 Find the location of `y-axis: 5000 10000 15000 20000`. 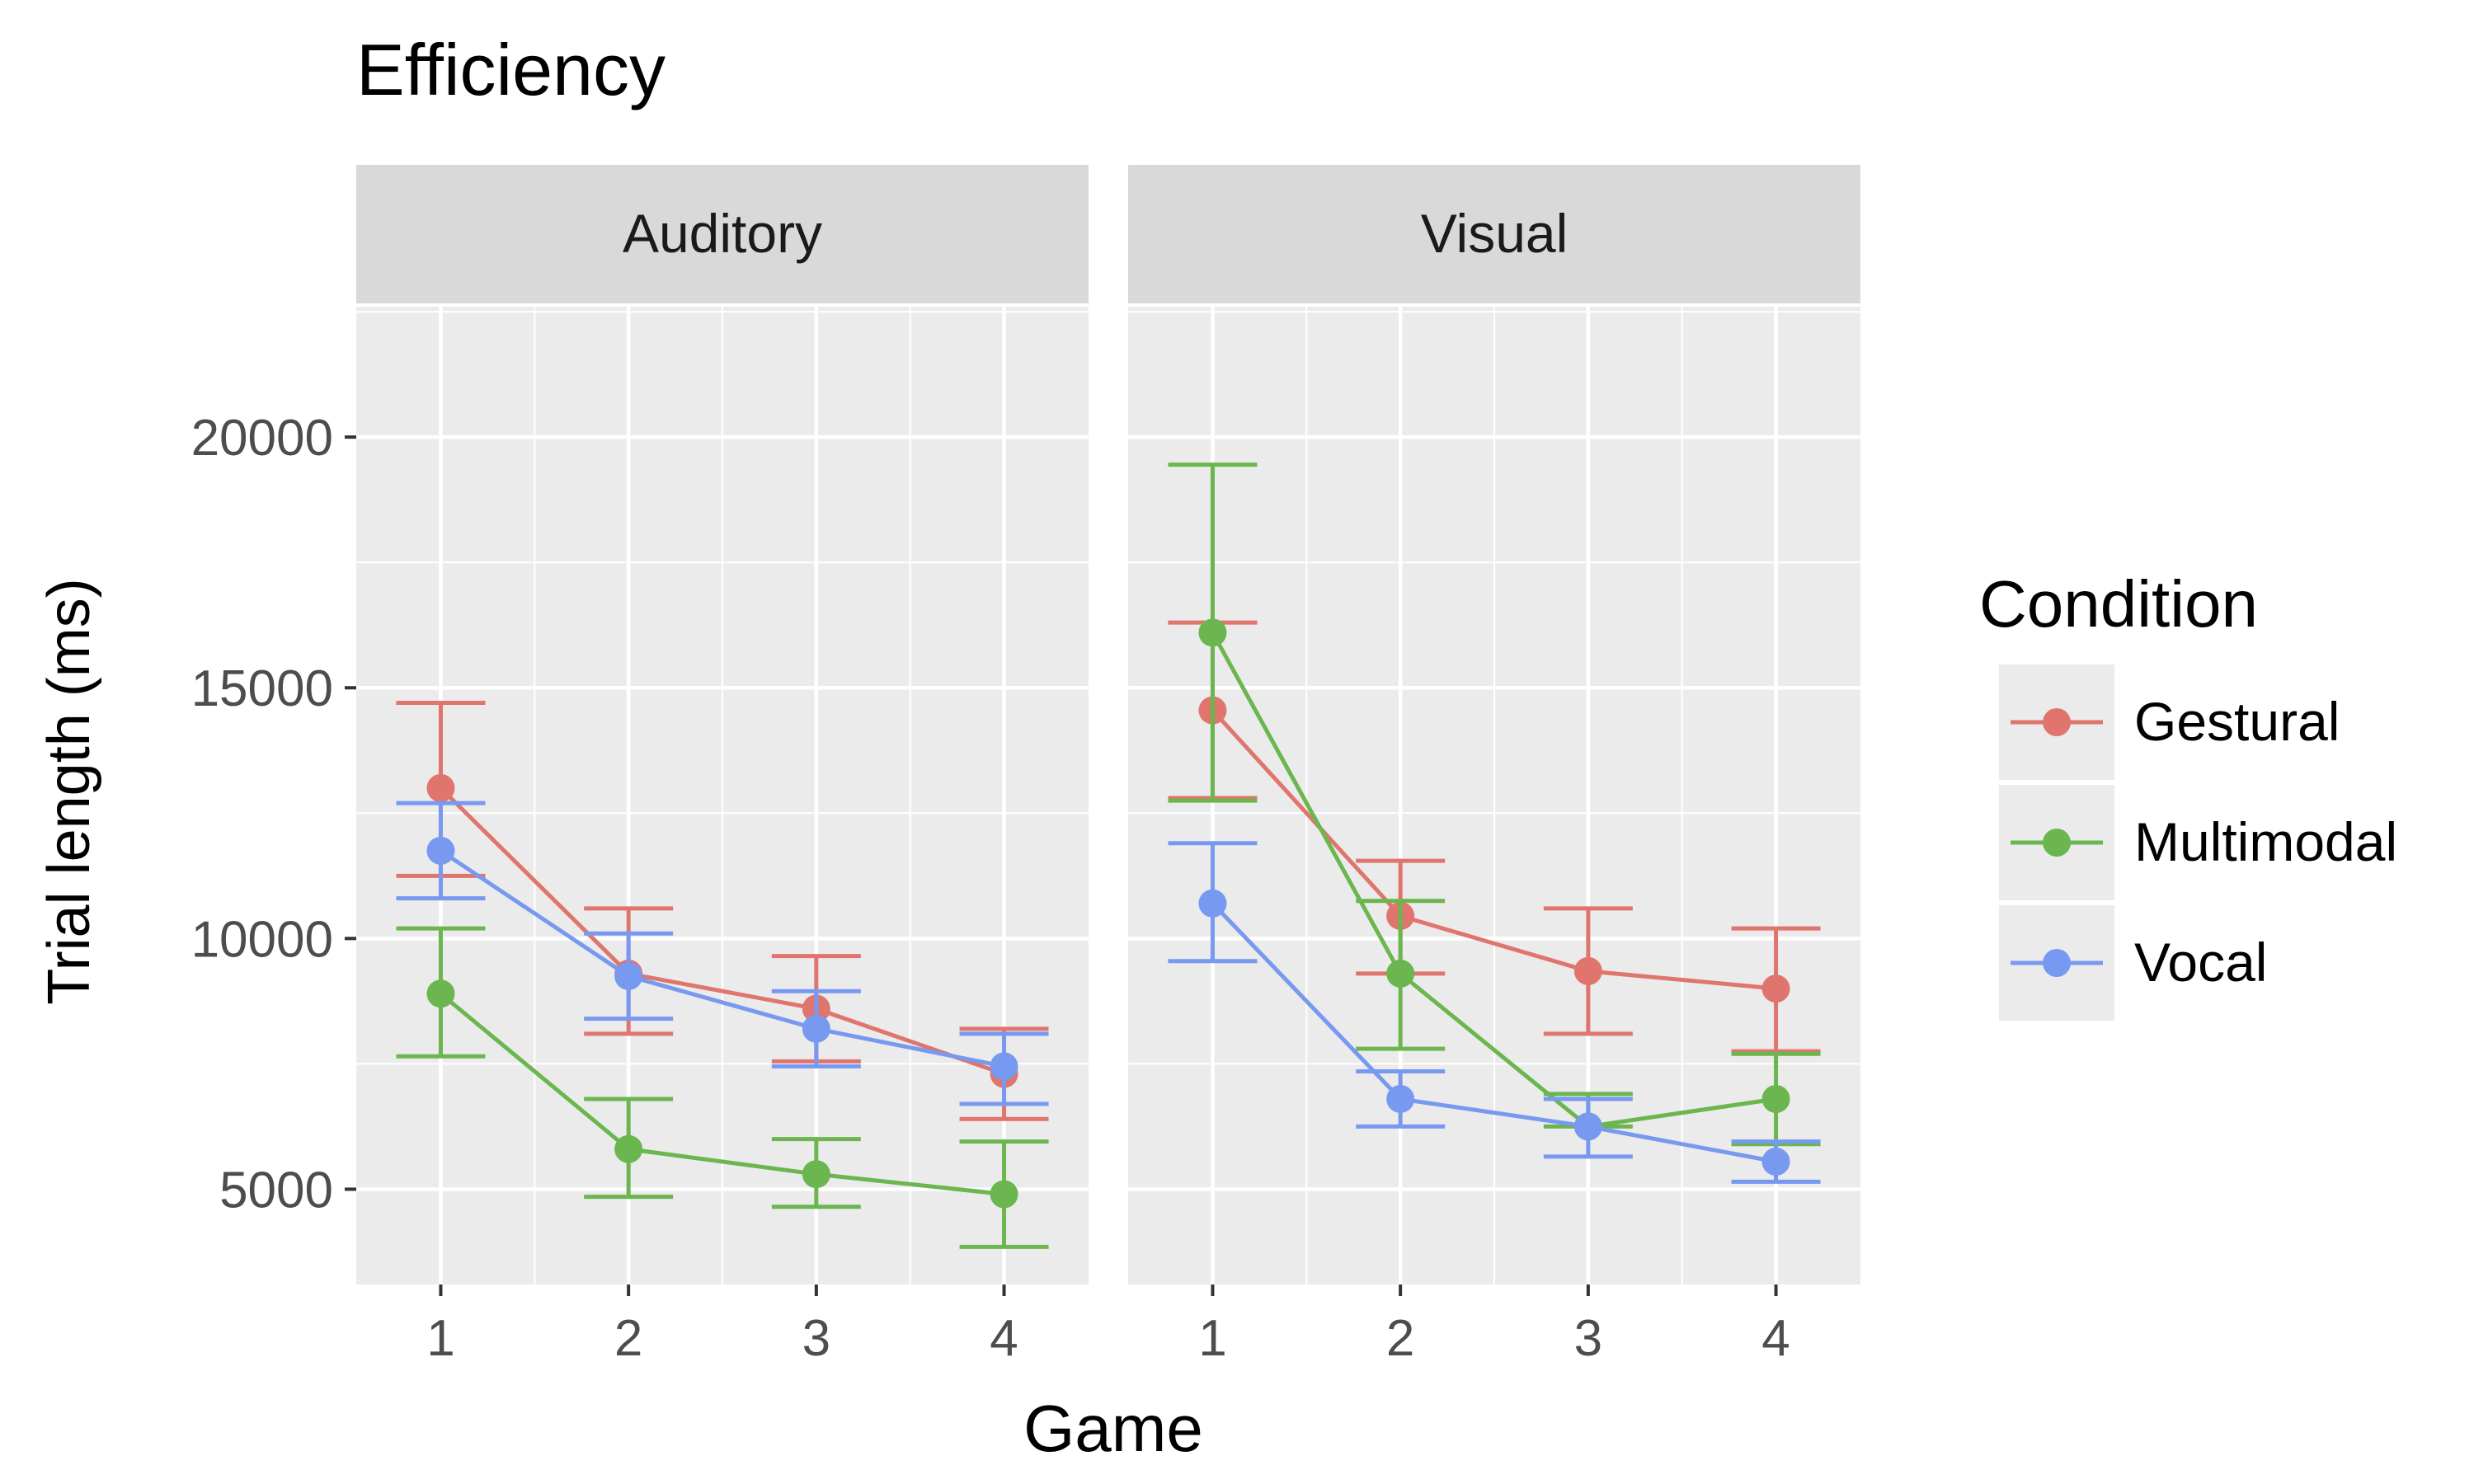

y-axis: 5000 10000 15000 20000 is located at coordinates (273, 814).